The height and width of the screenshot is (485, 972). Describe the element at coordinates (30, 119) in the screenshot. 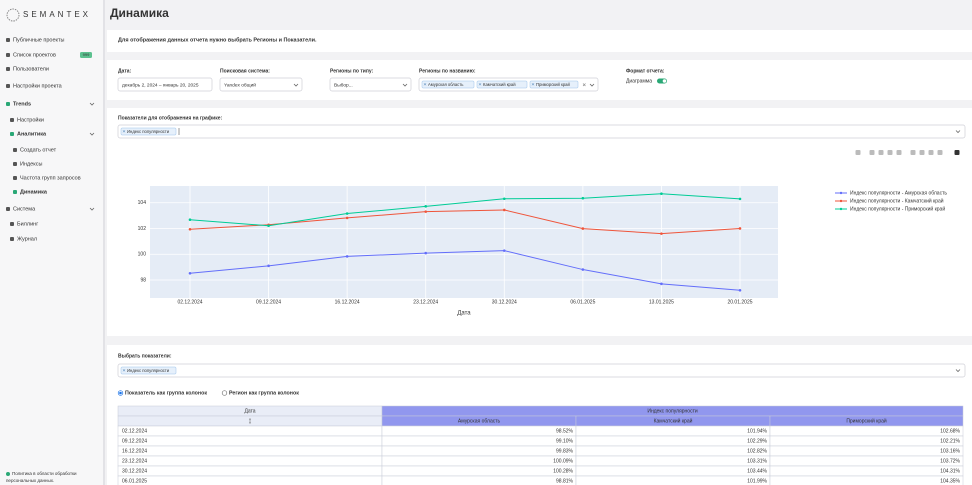

I see `menu-item: Настройки` at that location.